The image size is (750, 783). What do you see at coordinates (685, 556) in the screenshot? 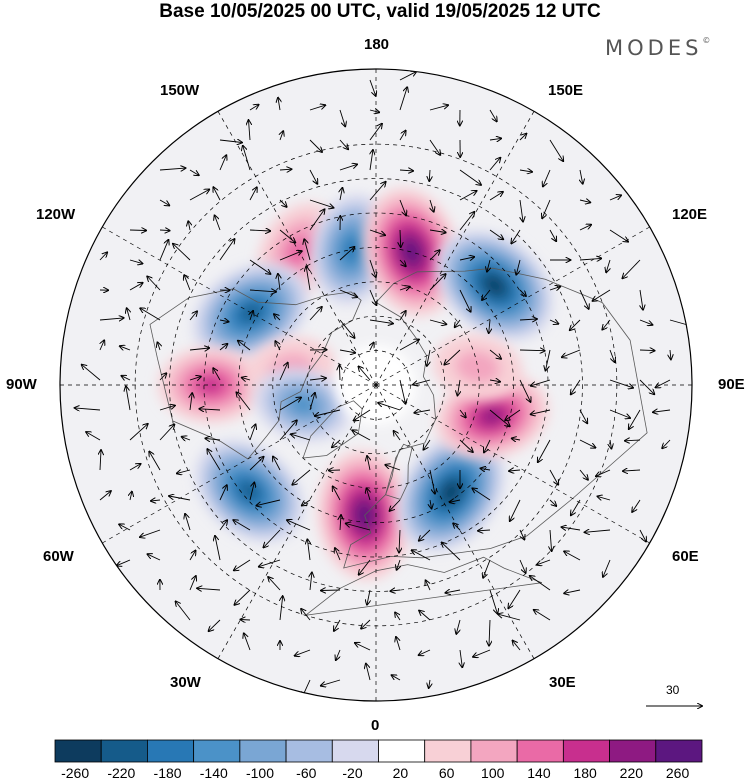
I see `lon-label-60e: 60E` at bounding box center [685, 556].